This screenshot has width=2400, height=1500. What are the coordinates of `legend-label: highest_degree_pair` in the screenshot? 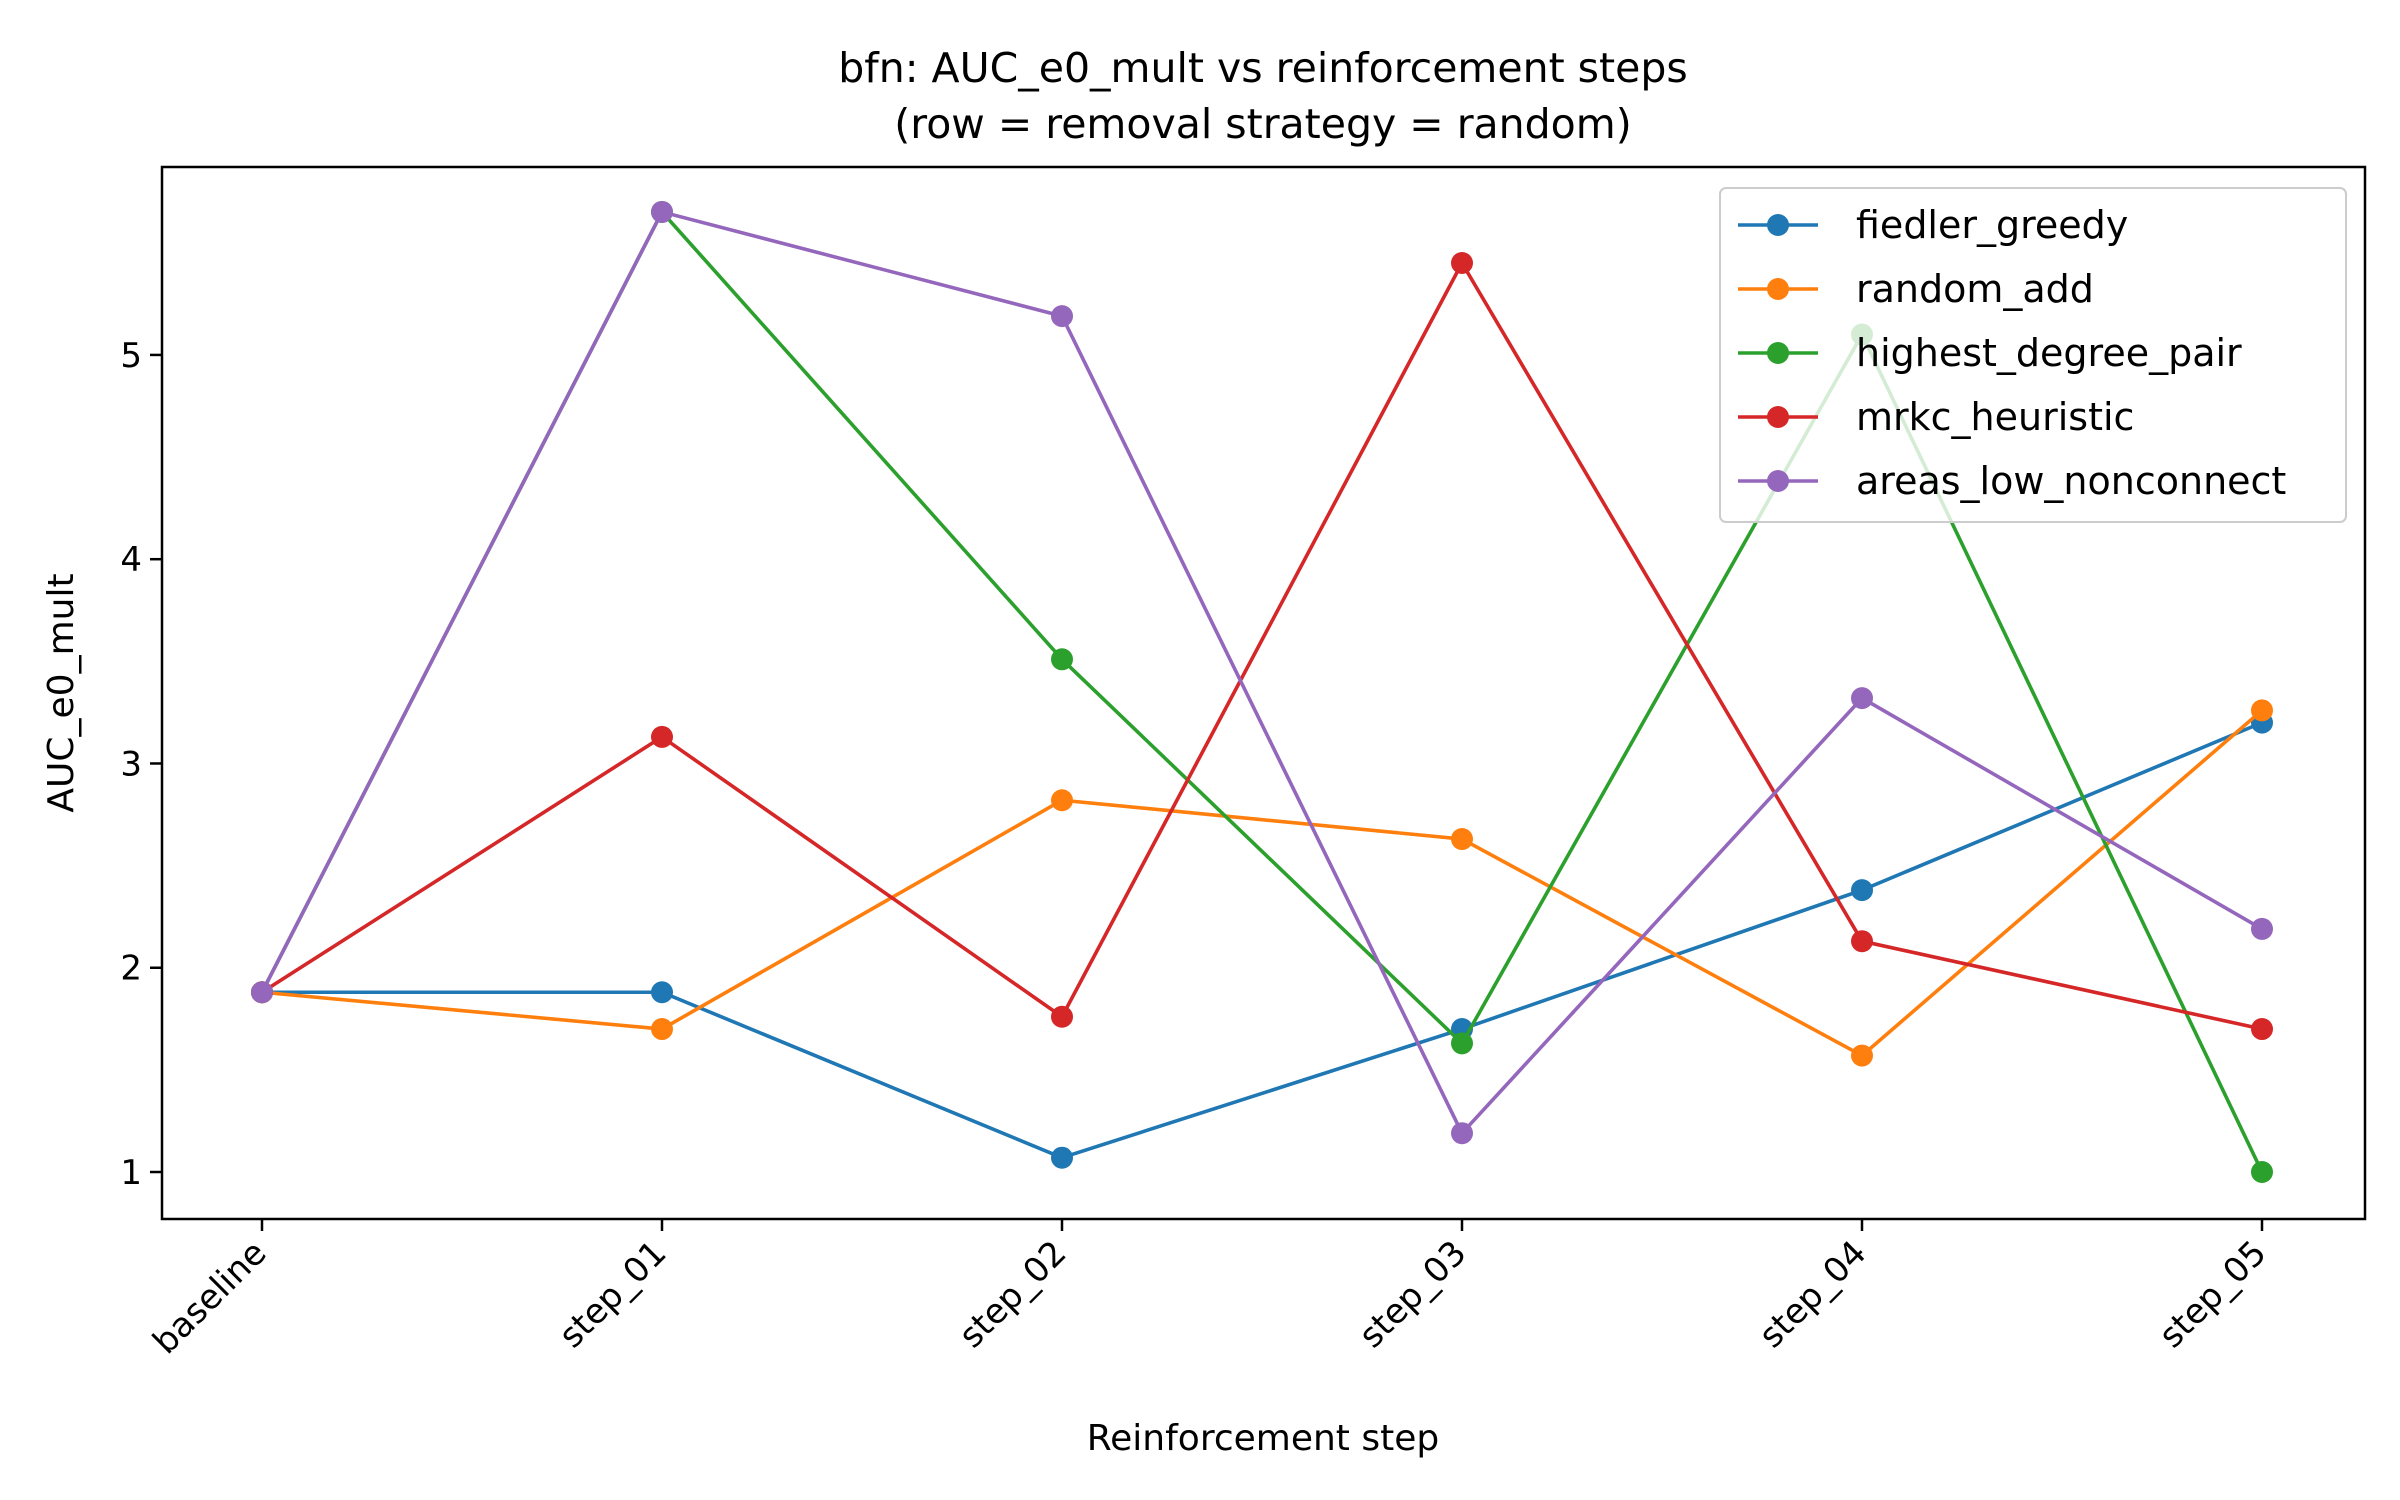 It's located at (2049, 353).